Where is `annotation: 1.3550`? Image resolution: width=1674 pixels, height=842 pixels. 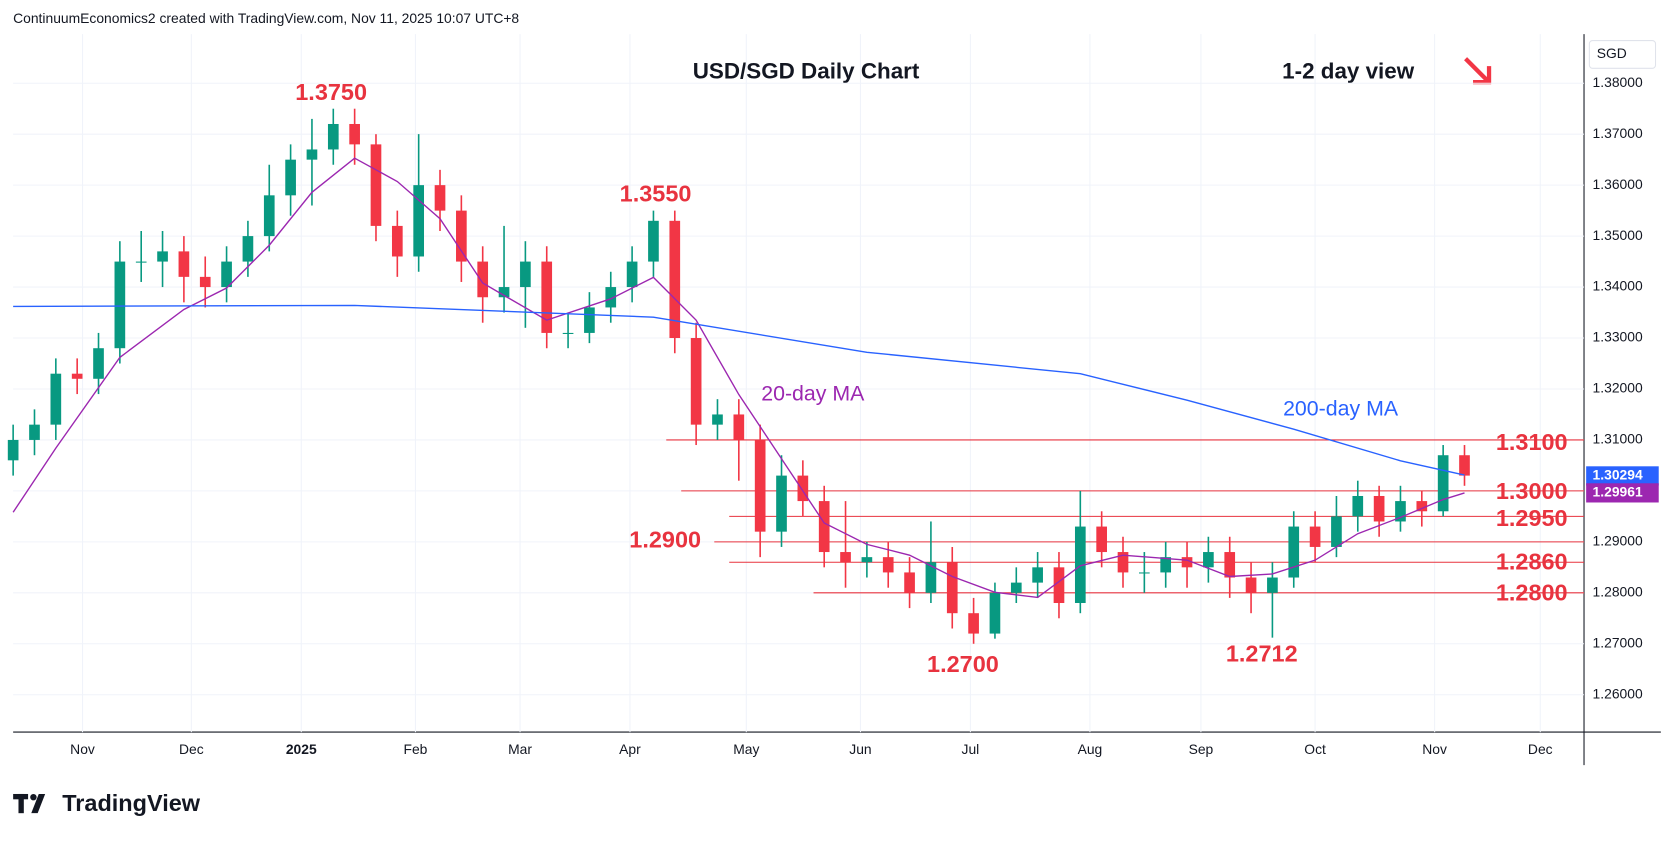
annotation: 1.3550 is located at coordinates (656, 193).